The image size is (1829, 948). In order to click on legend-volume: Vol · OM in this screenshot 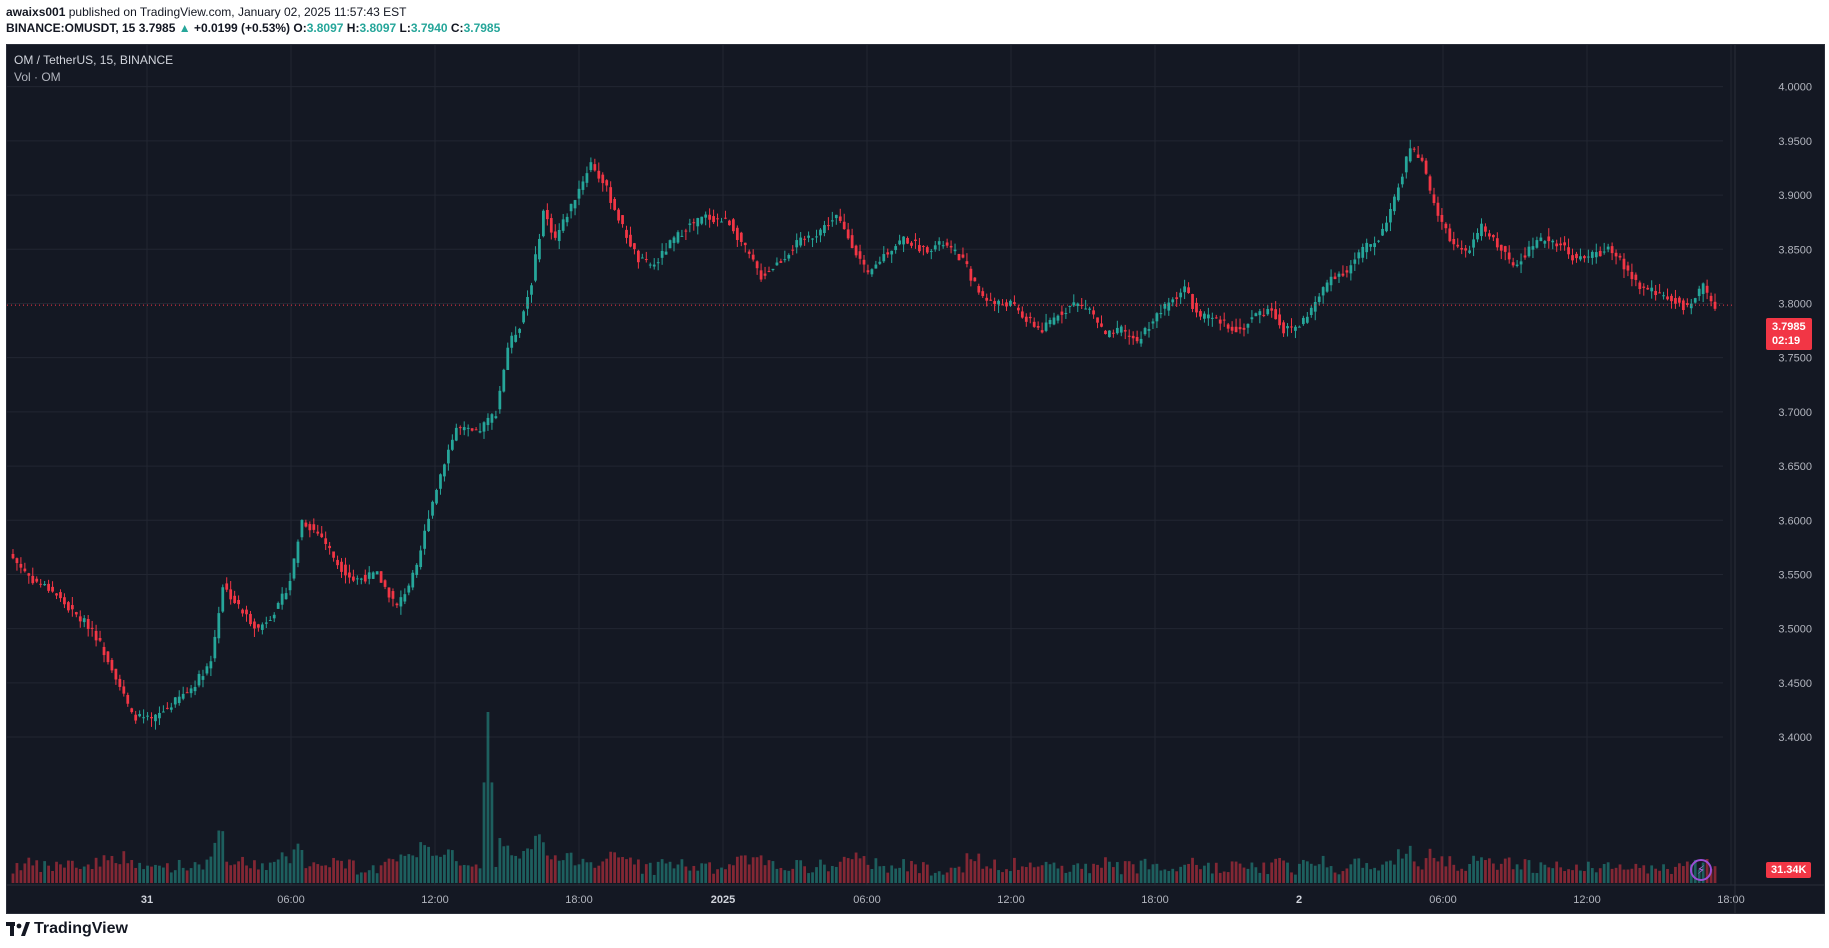, I will do `click(37, 77)`.